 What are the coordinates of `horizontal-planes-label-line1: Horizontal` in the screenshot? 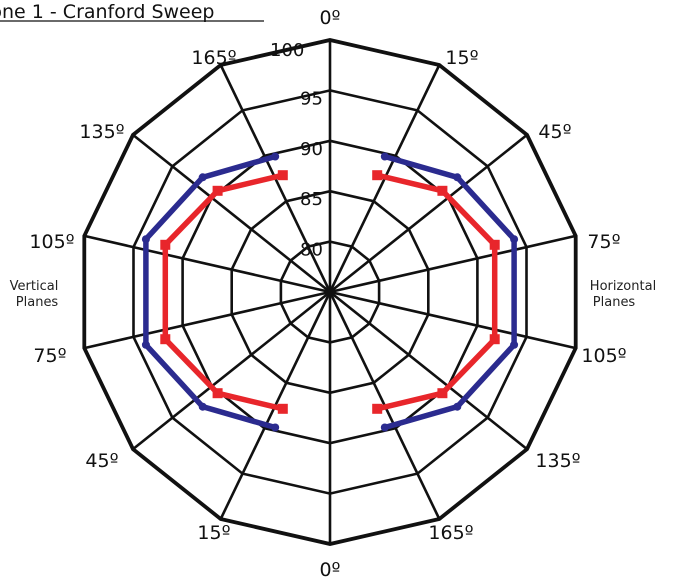 It's located at (623, 286).